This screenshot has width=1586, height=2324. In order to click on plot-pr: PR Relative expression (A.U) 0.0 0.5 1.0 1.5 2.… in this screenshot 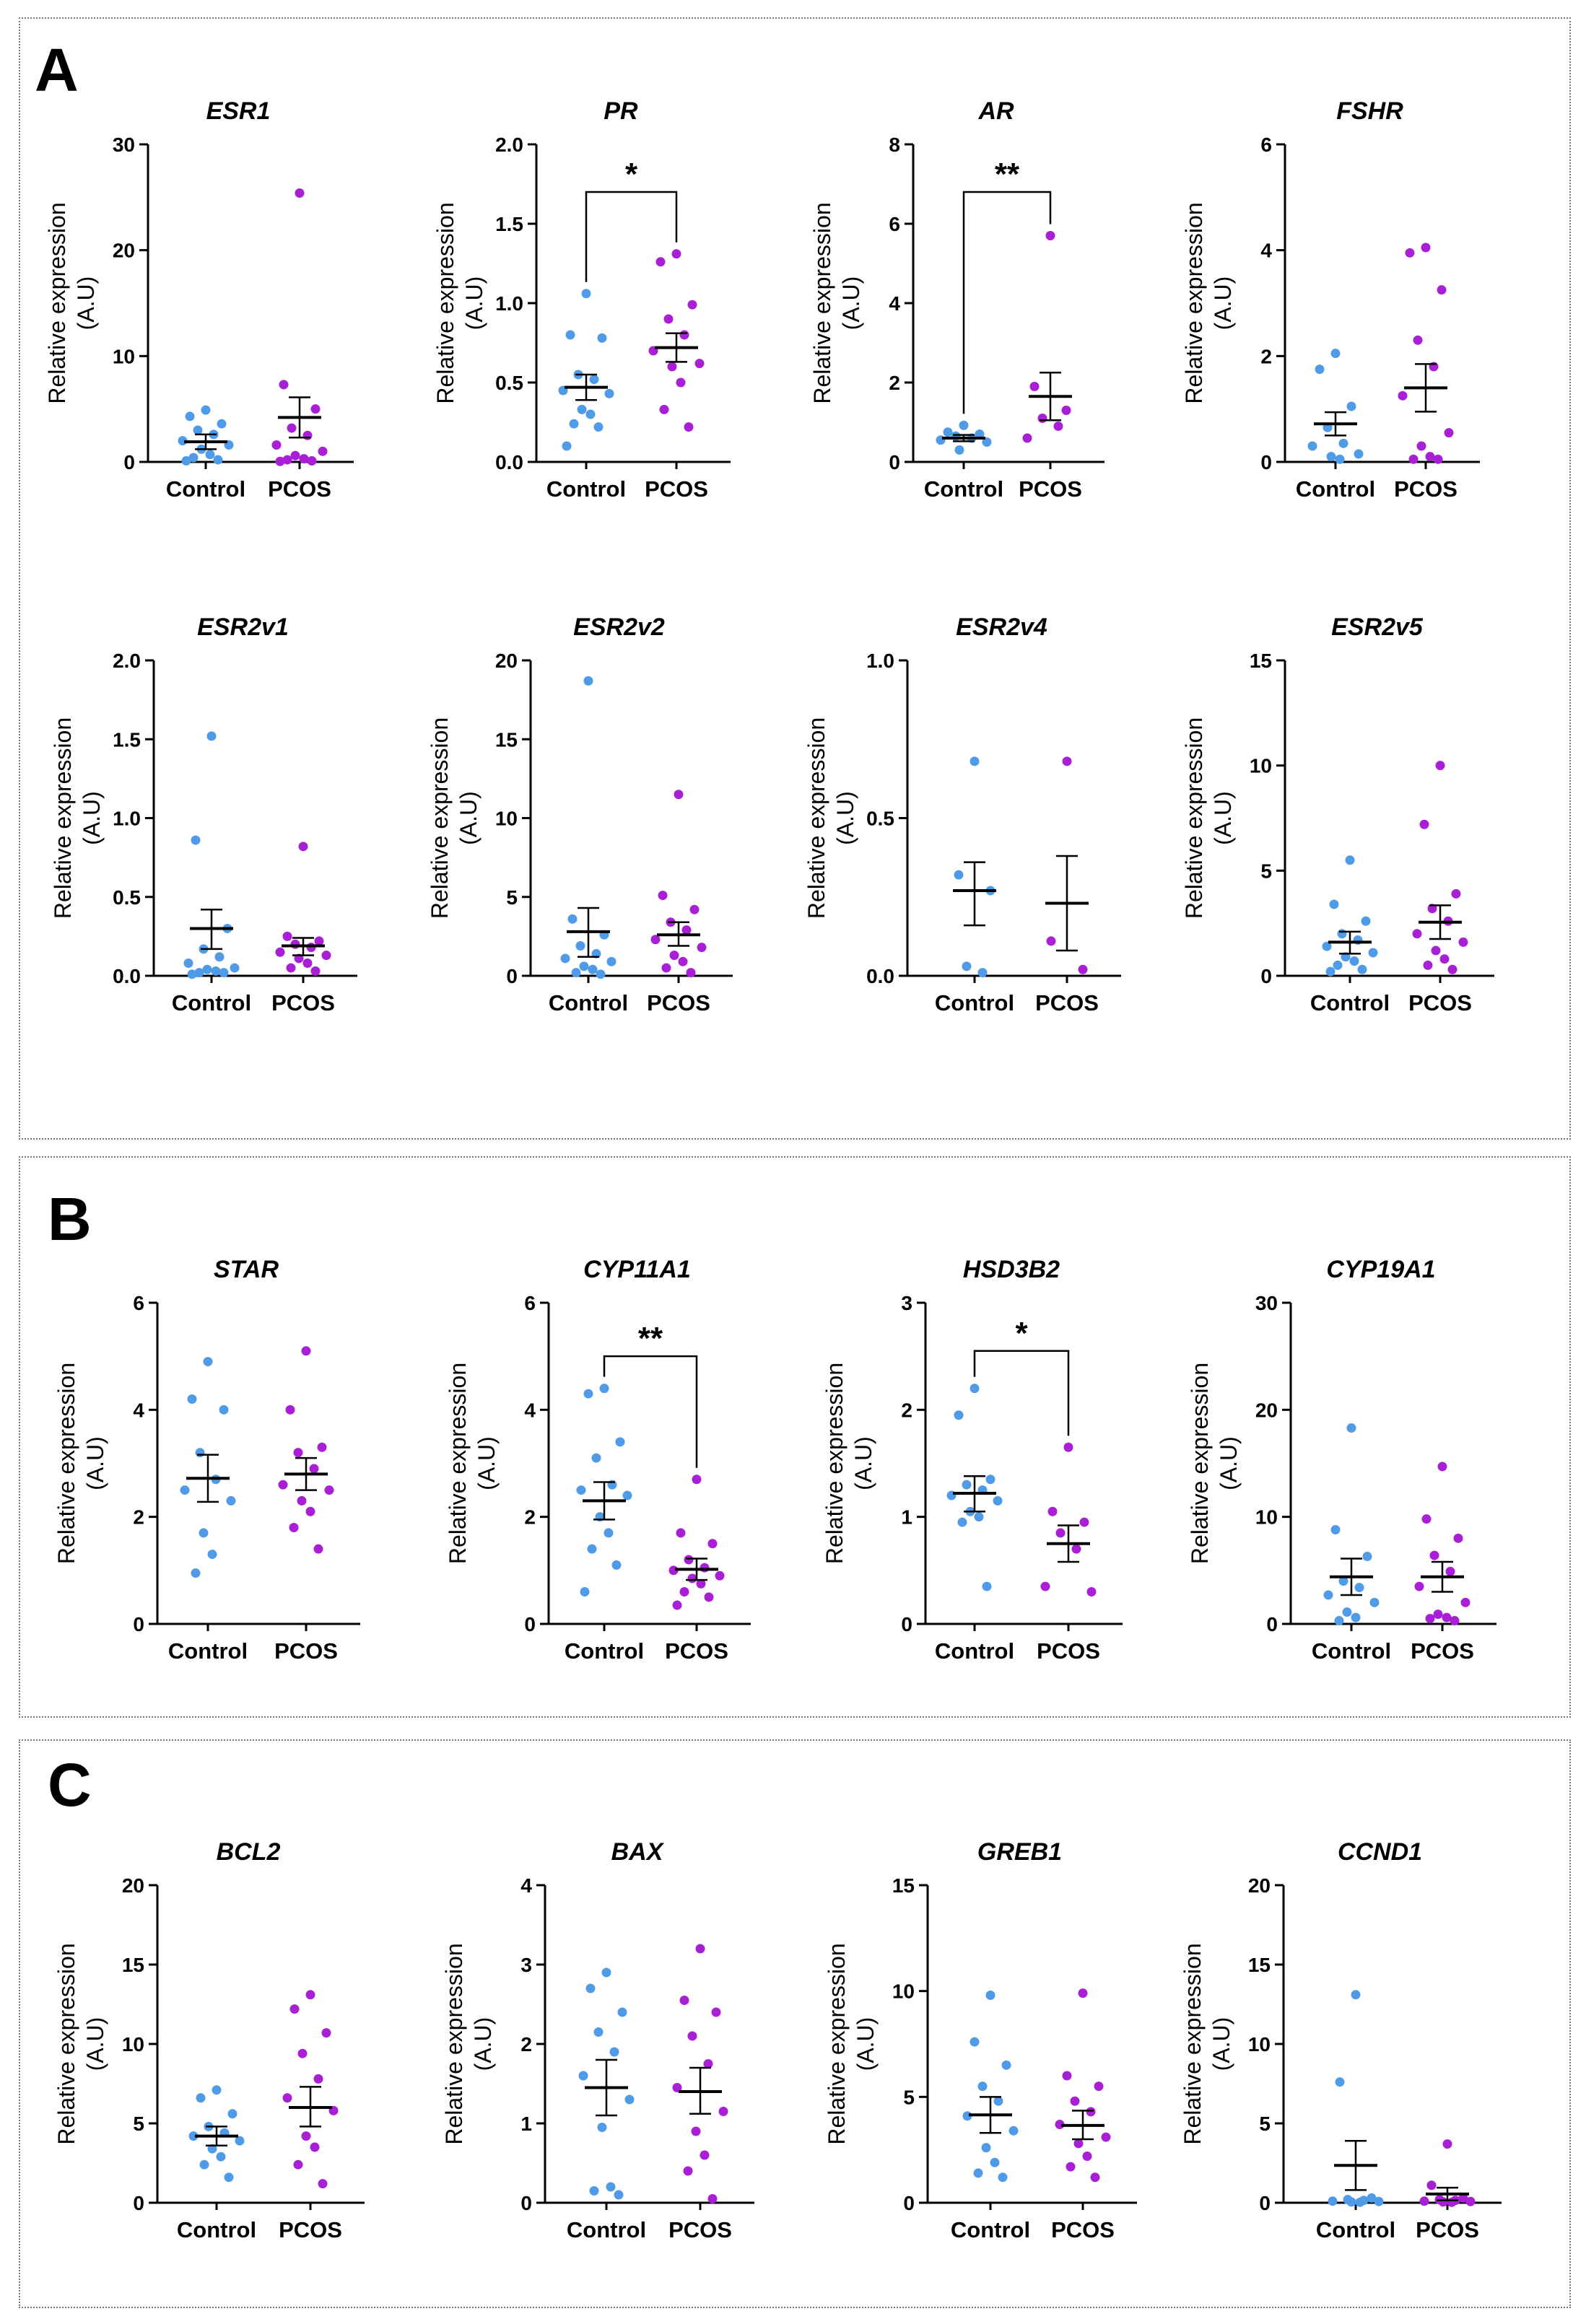, I will do `click(582, 299)`.